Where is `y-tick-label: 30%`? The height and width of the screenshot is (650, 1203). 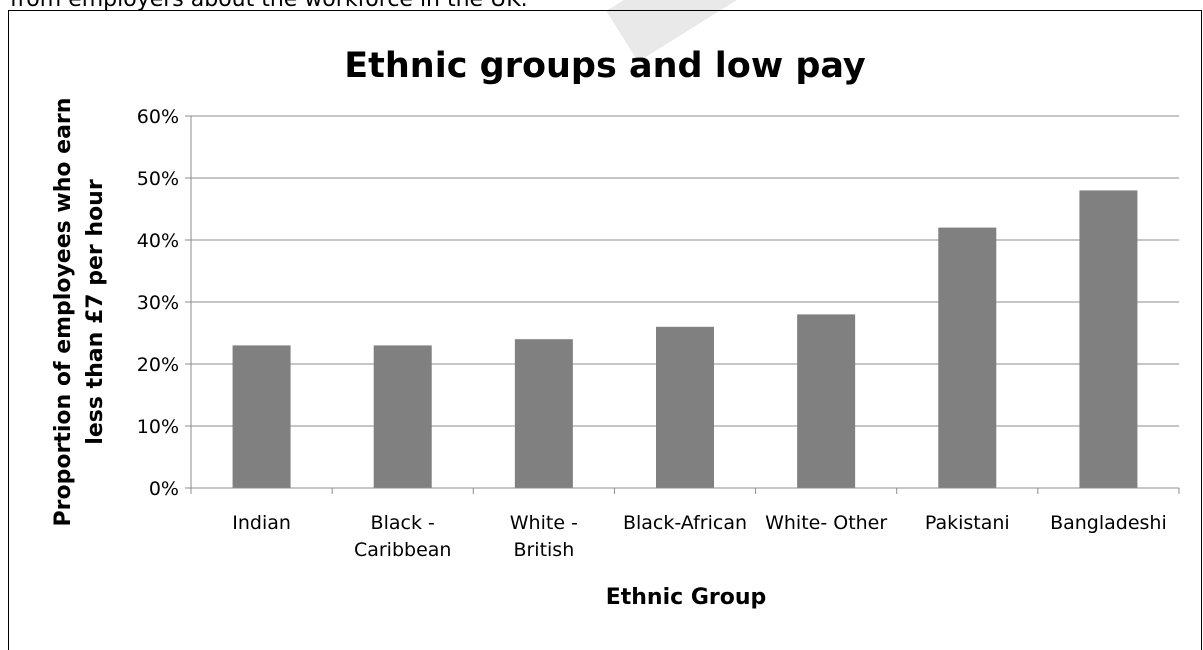
y-tick-label: 30% is located at coordinates (158, 303).